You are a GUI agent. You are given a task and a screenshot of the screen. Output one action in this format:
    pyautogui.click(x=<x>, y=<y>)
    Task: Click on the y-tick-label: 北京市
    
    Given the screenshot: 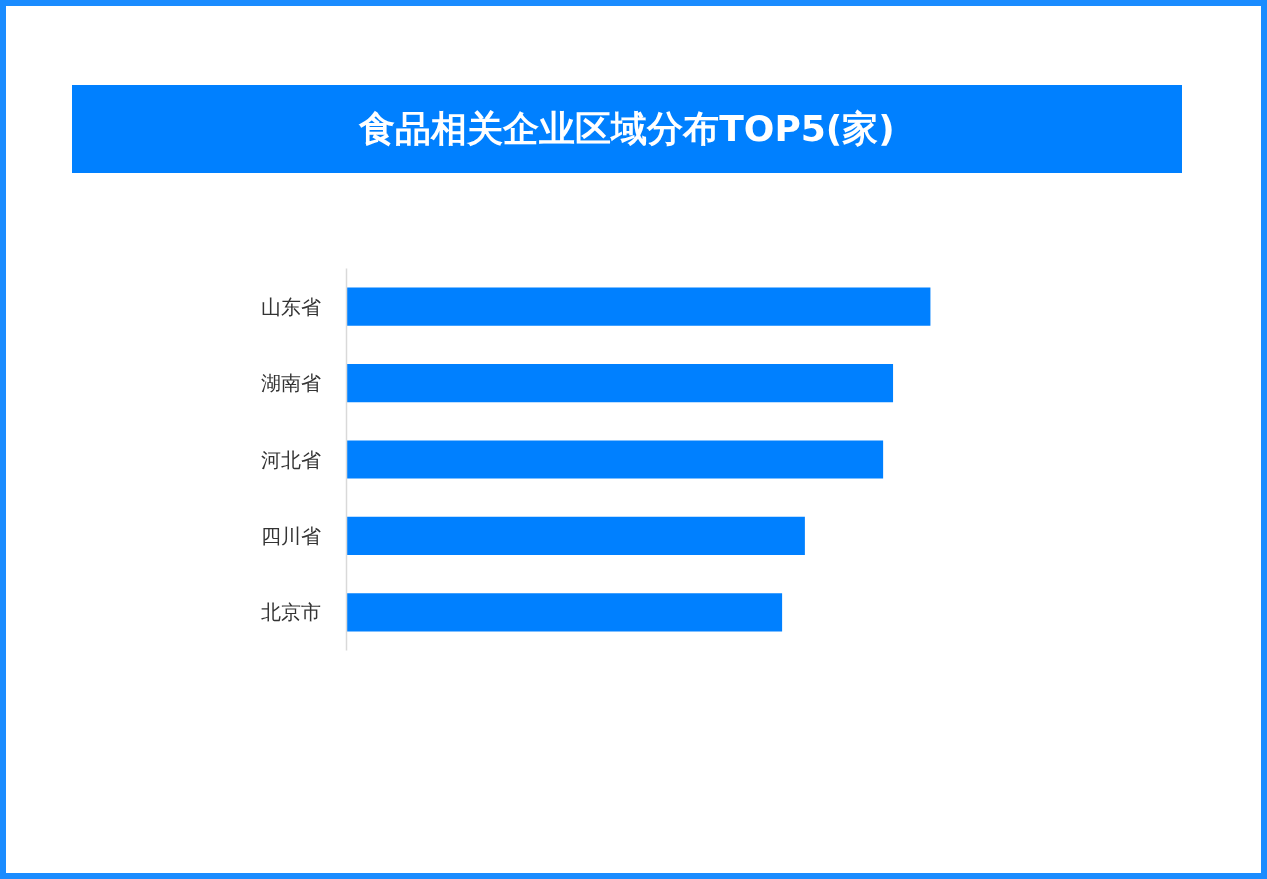 What is the action you would take?
    pyautogui.click(x=290, y=612)
    